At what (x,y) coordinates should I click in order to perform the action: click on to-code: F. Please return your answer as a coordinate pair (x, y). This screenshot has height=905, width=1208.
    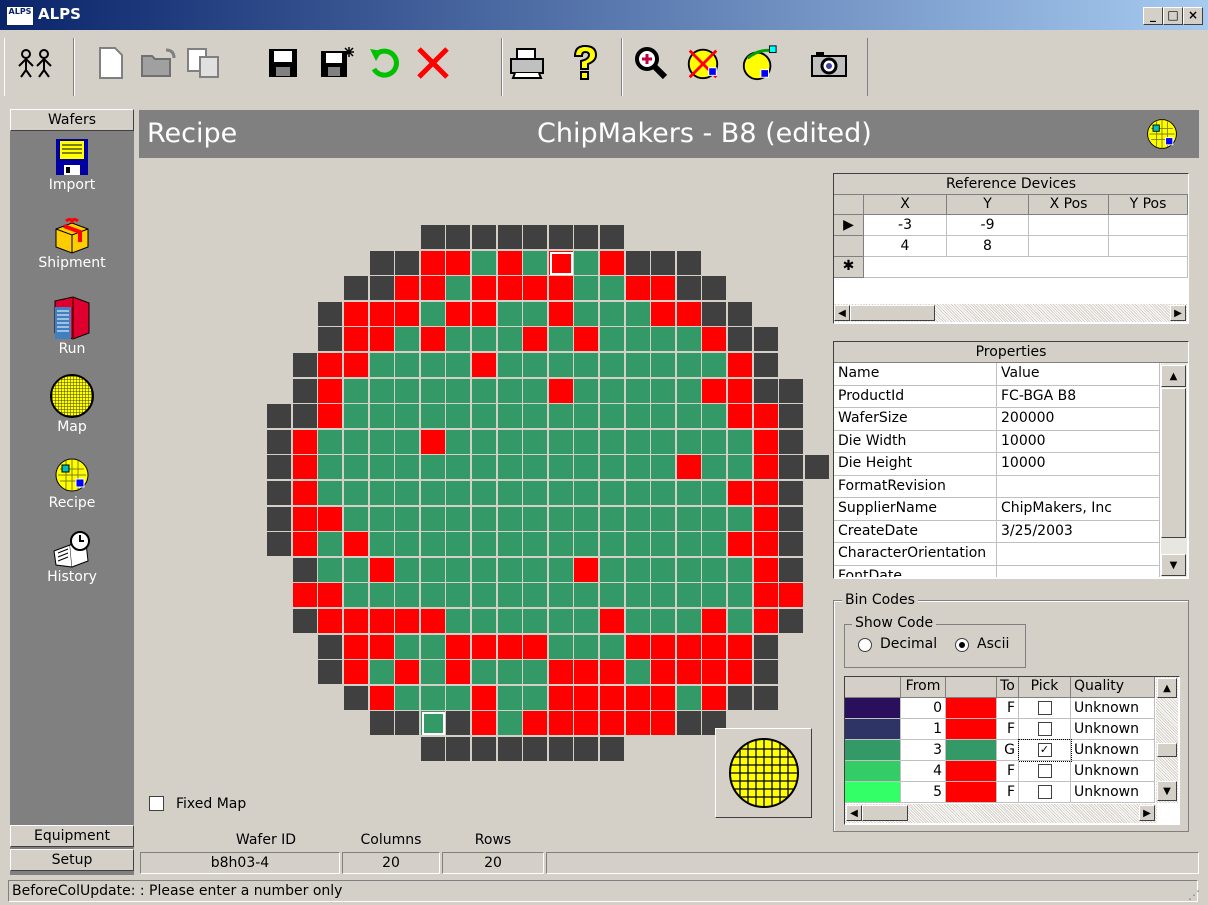
    Looking at the image, I should click on (1008, 729).